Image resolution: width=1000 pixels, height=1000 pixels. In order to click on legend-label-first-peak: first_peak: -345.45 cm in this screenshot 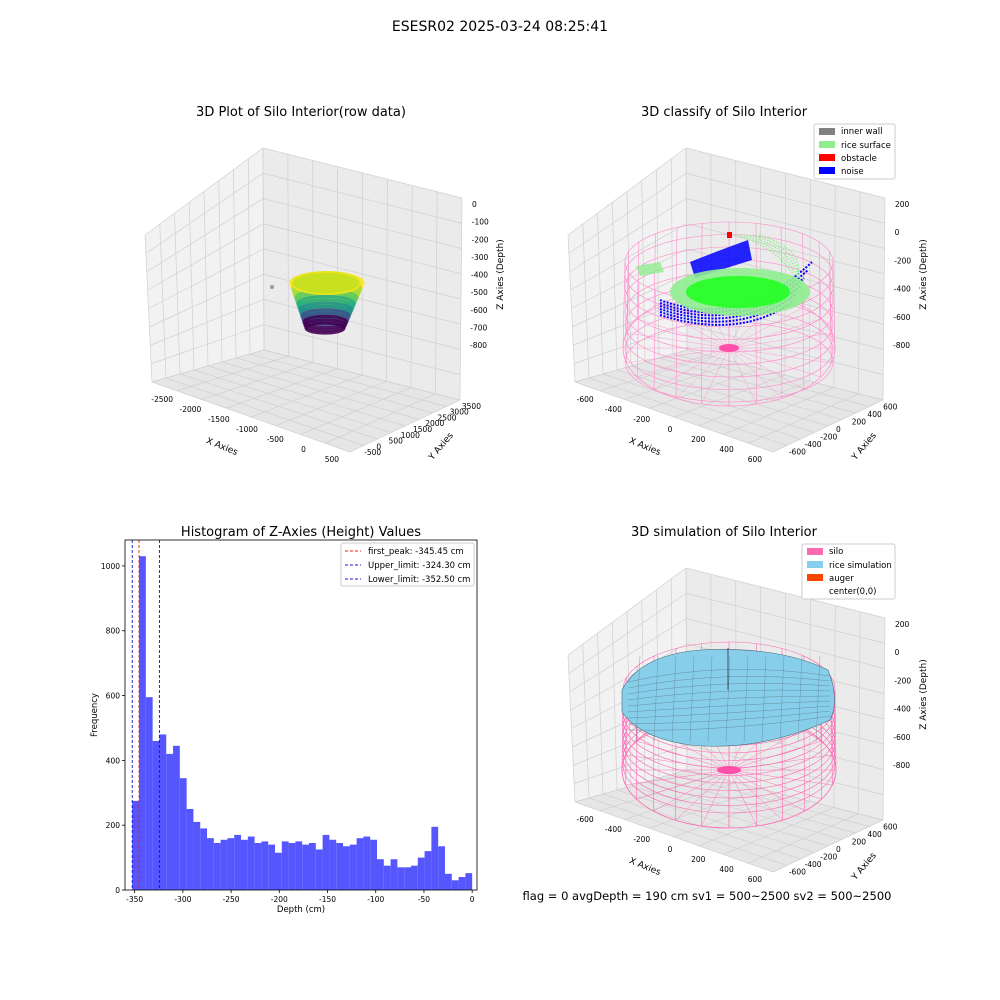, I will do `click(416, 552)`.